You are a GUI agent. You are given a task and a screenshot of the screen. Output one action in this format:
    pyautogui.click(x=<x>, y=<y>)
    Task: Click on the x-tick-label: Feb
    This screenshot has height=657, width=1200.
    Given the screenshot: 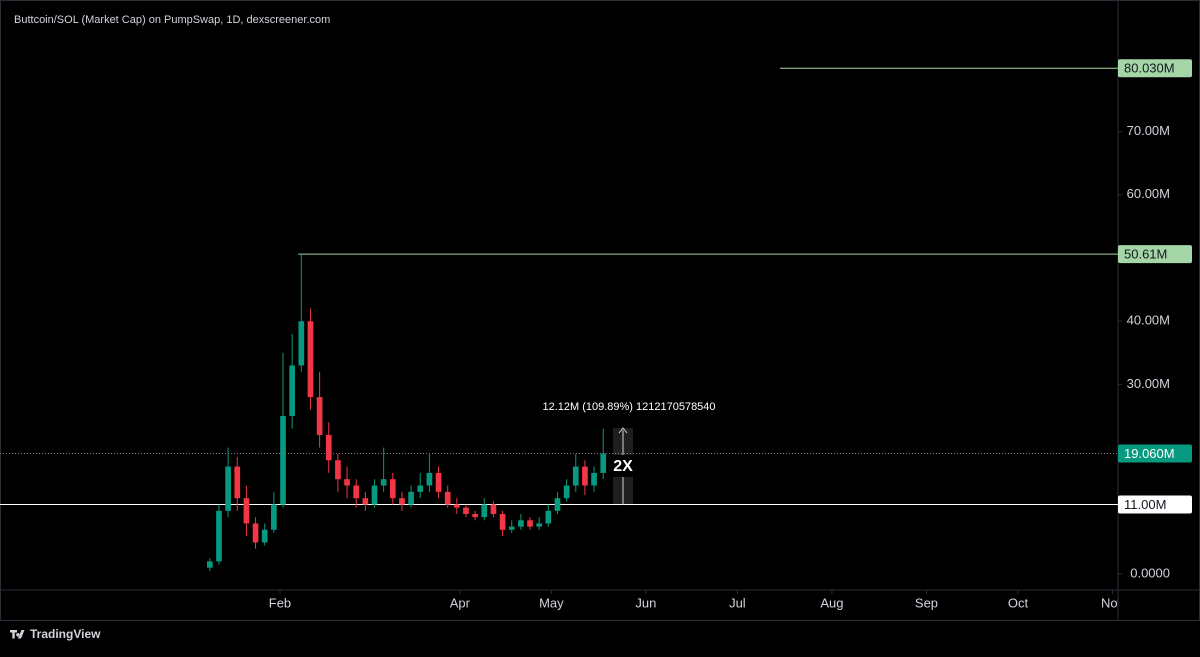 What is the action you would take?
    pyautogui.click(x=280, y=602)
    